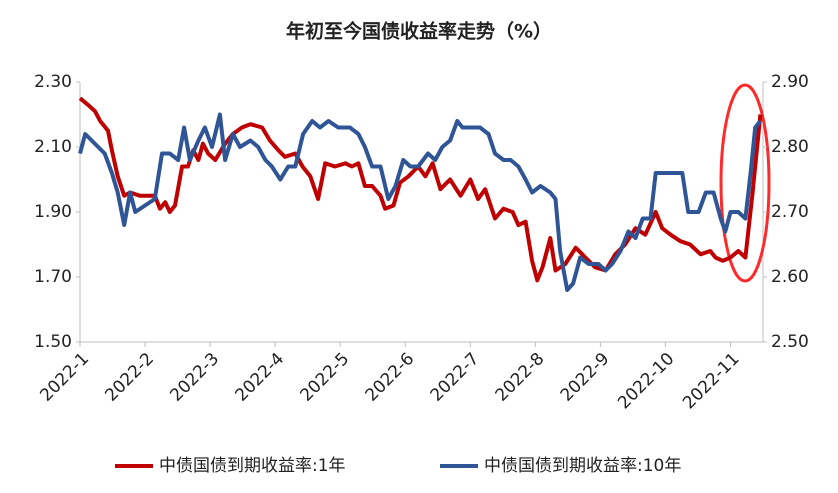  Describe the element at coordinates (455, 377) in the screenshot. I see `x-tick-label: 2022-7` at that location.